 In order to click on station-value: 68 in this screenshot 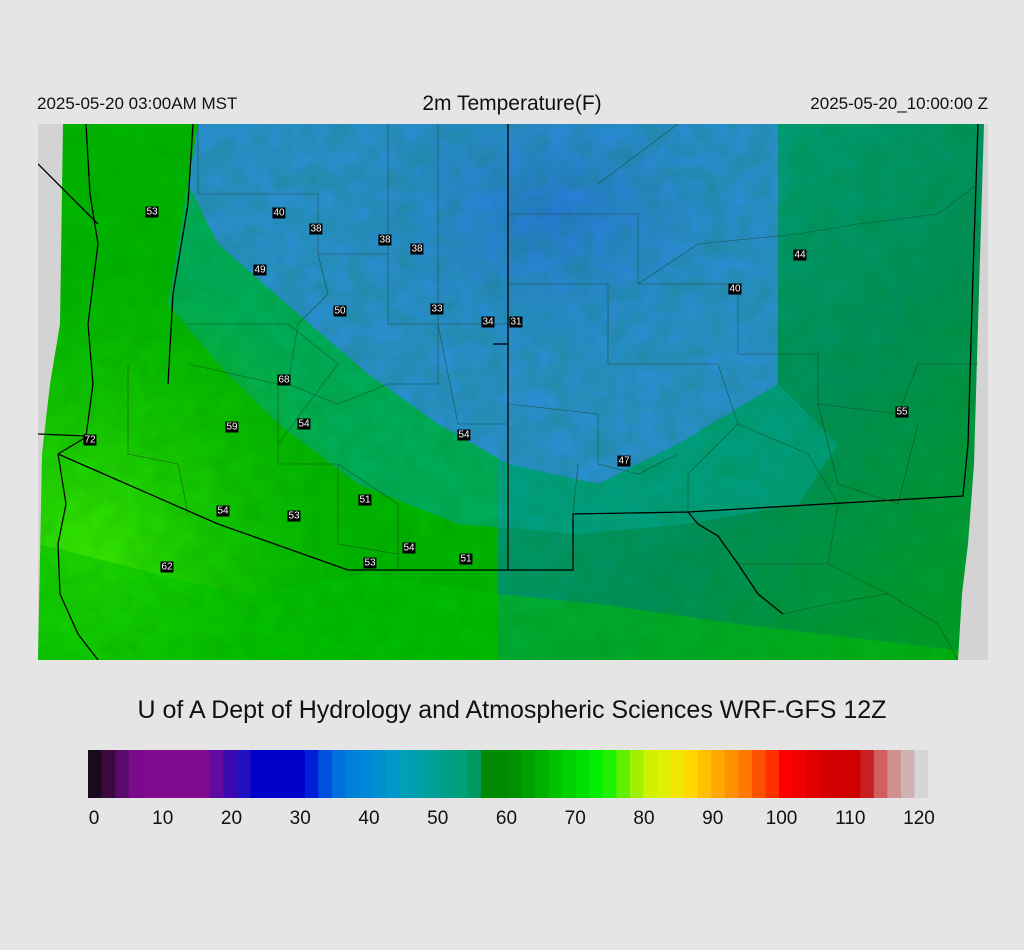, I will do `click(284, 380)`.